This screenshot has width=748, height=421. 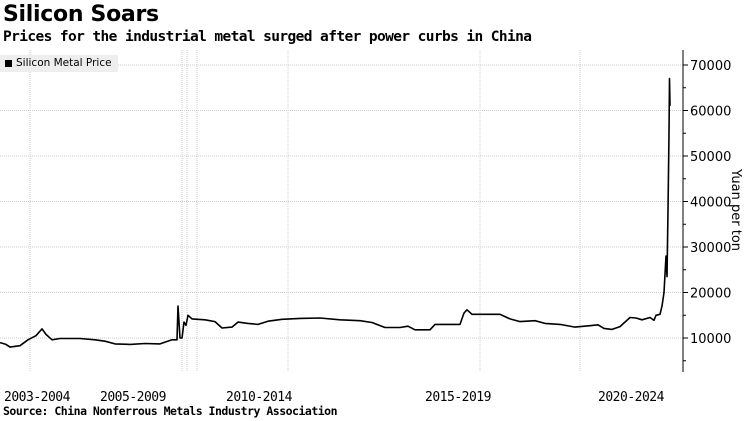 What do you see at coordinates (81, 14) in the screenshot?
I see `chart-title: Silicon Soars` at bounding box center [81, 14].